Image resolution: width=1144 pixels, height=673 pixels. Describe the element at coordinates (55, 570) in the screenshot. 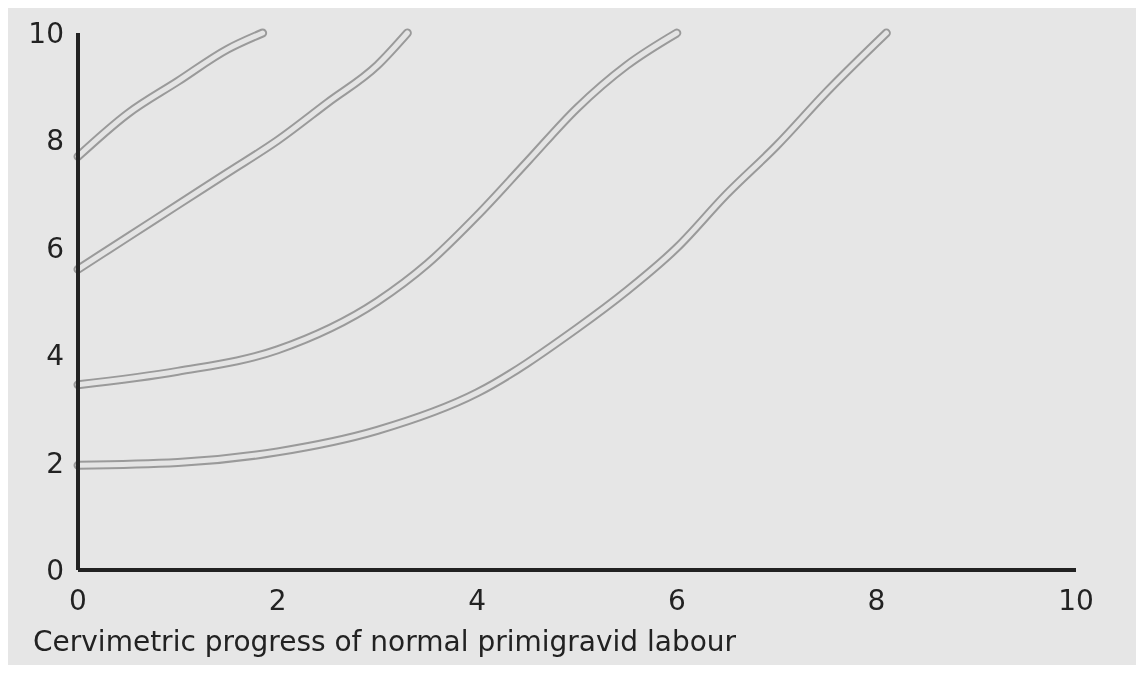

I see `y-tick-label: 0` at that location.